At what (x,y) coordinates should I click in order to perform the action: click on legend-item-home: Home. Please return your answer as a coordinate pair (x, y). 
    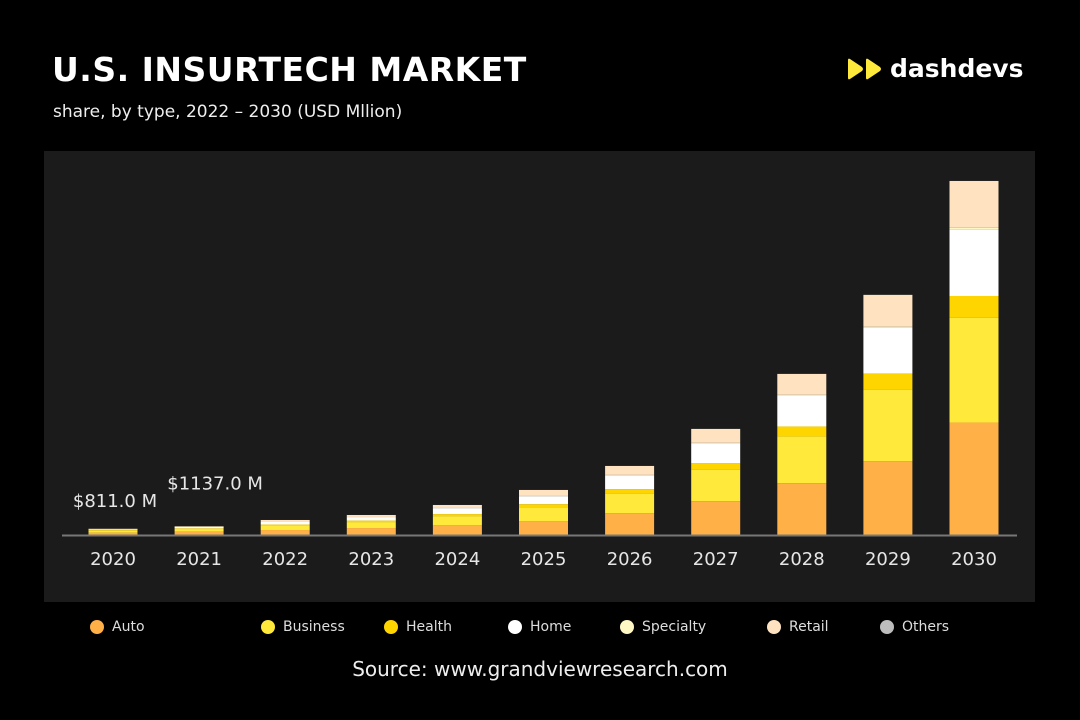
    Looking at the image, I should click on (539, 627).